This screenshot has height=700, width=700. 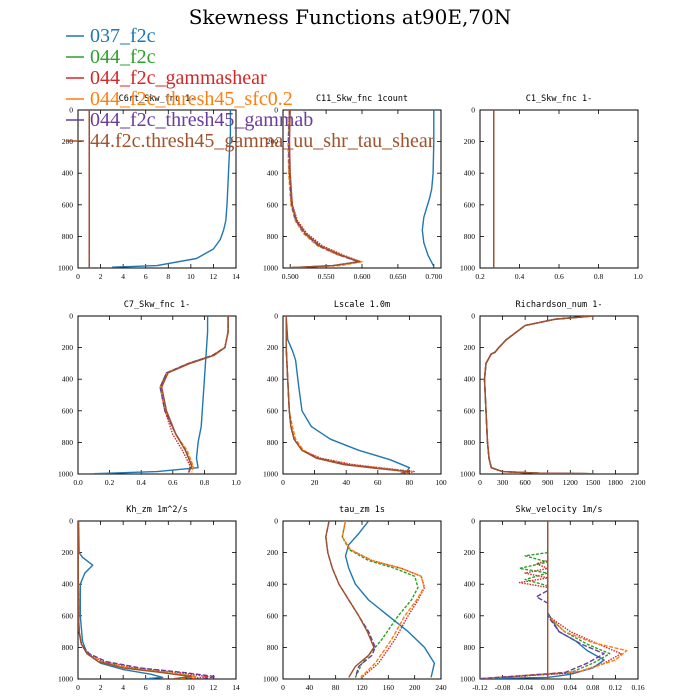 I want to click on legend-entry: 044_f2c, so click(x=123, y=57).